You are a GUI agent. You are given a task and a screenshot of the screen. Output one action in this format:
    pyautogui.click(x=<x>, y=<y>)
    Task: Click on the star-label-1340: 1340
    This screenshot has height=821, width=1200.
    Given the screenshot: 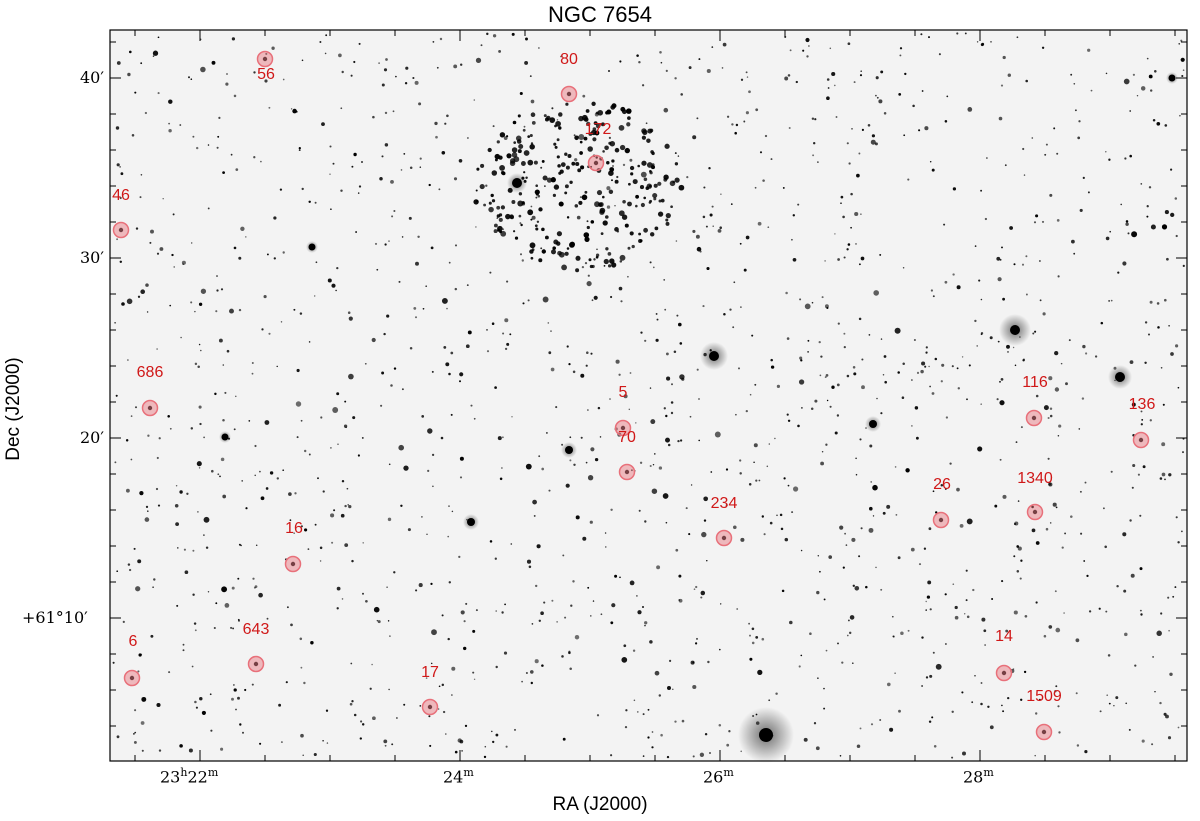 What is the action you would take?
    pyautogui.click(x=1035, y=478)
    